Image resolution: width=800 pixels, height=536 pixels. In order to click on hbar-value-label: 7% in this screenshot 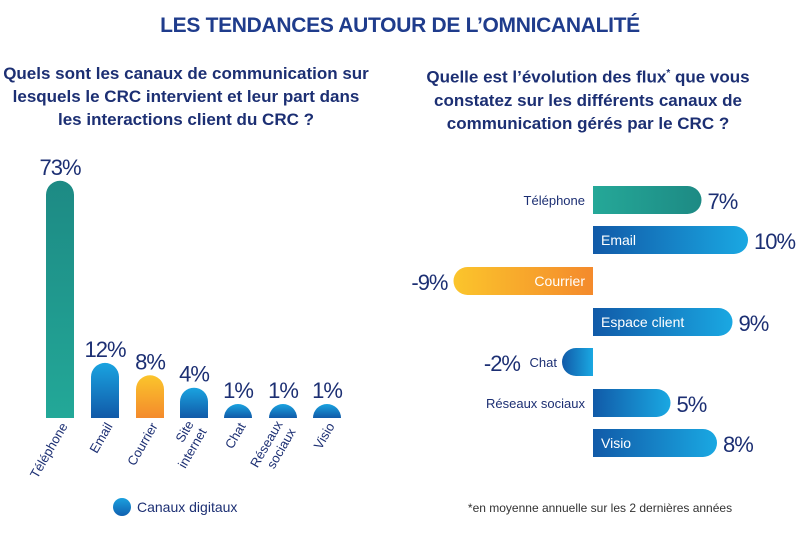, I will do `click(723, 201)`.